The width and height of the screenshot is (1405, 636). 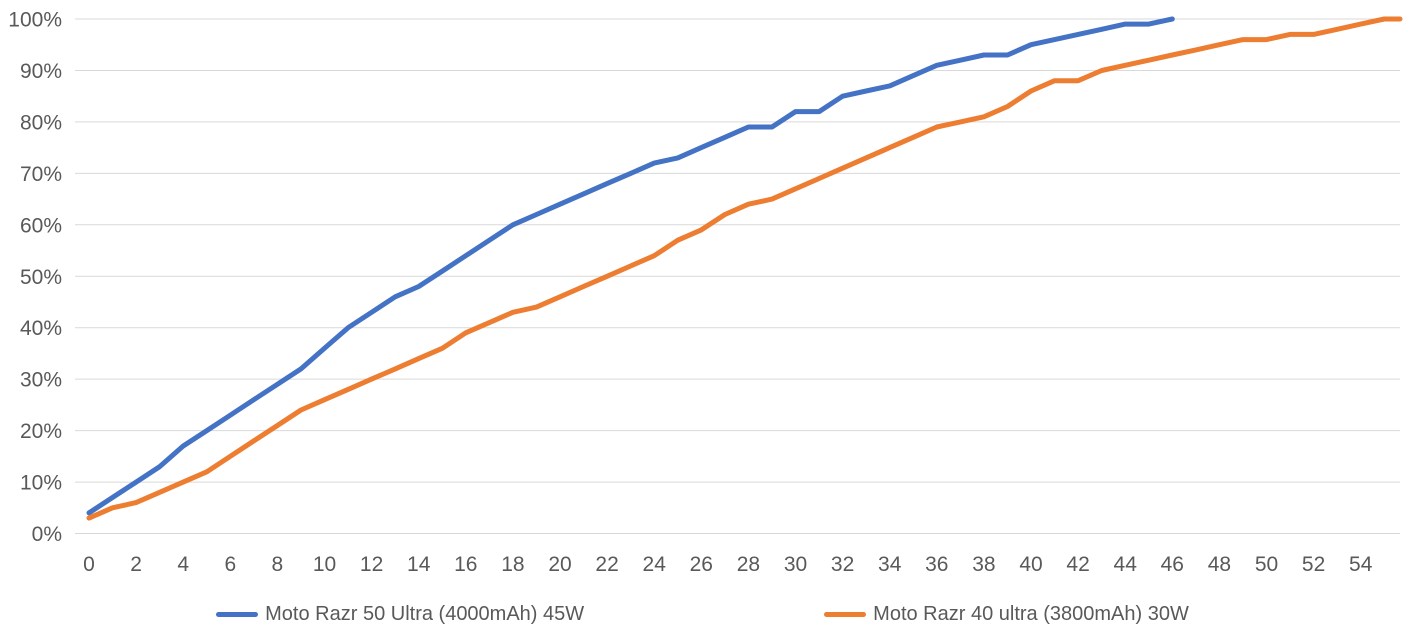 I want to click on y-tick-label-80%: 80%, so click(x=41, y=122).